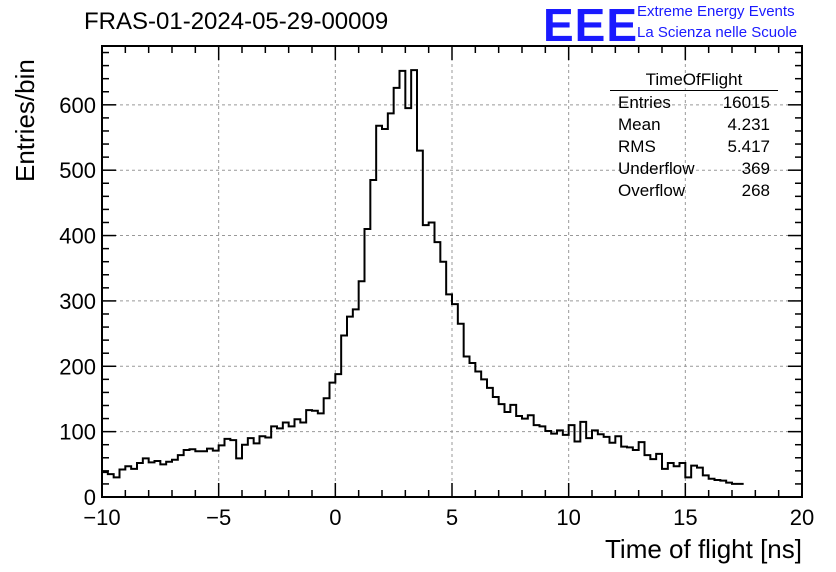 This screenshot has height=572, width=836. What do you see at coordinates (236, 21) in the screenshot?
I see `plot-title: FRAS-01-2024-05-29-00009` at bounding box center [236, 21].